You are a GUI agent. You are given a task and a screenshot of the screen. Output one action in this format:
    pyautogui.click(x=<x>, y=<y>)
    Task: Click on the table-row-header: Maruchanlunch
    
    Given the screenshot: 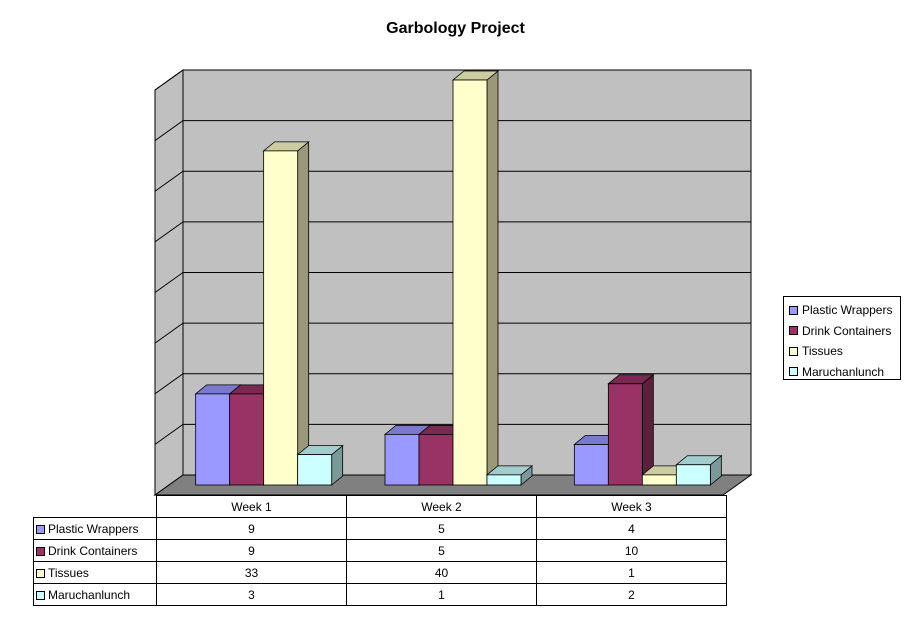 What is the action you would take?
    pyautogui.click(x=95, y=594)
    